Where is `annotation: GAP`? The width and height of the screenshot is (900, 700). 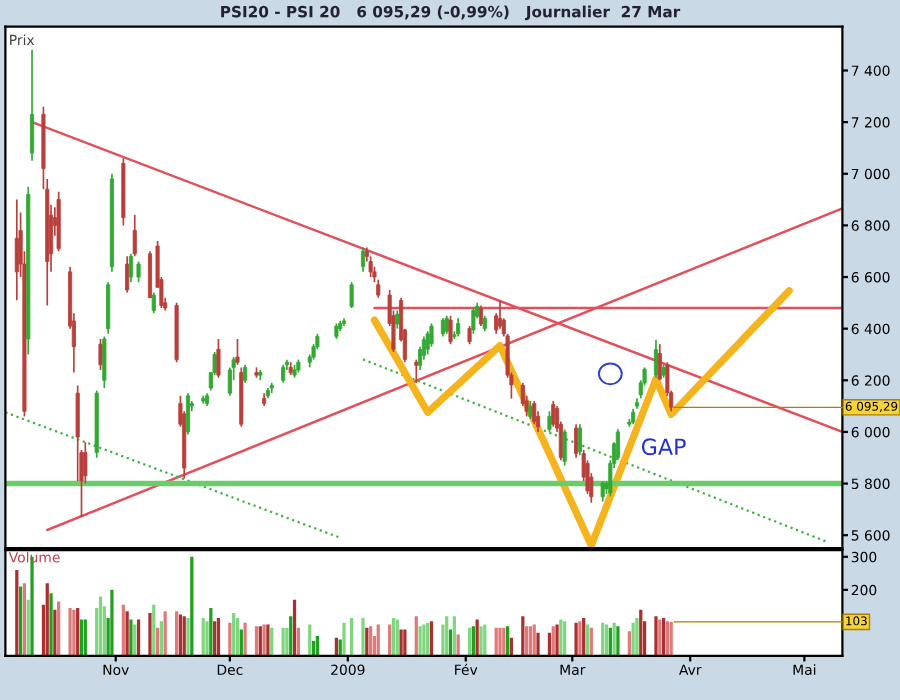 annotation: GAP is located at coordinates (663, 447).